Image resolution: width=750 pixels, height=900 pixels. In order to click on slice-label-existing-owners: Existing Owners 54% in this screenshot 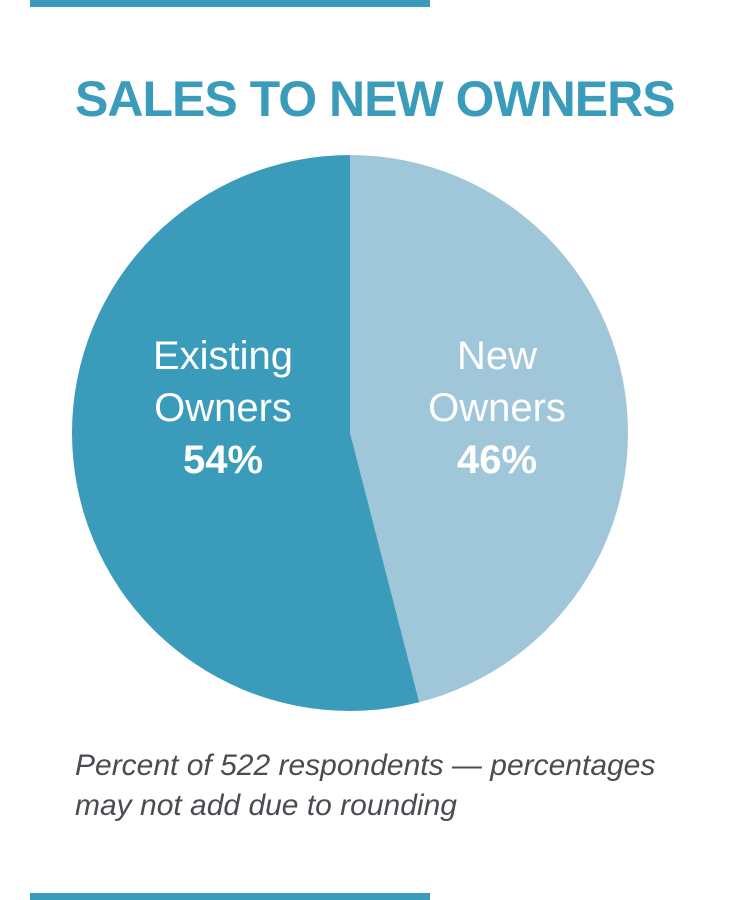, I will do `click(223, 408)`.